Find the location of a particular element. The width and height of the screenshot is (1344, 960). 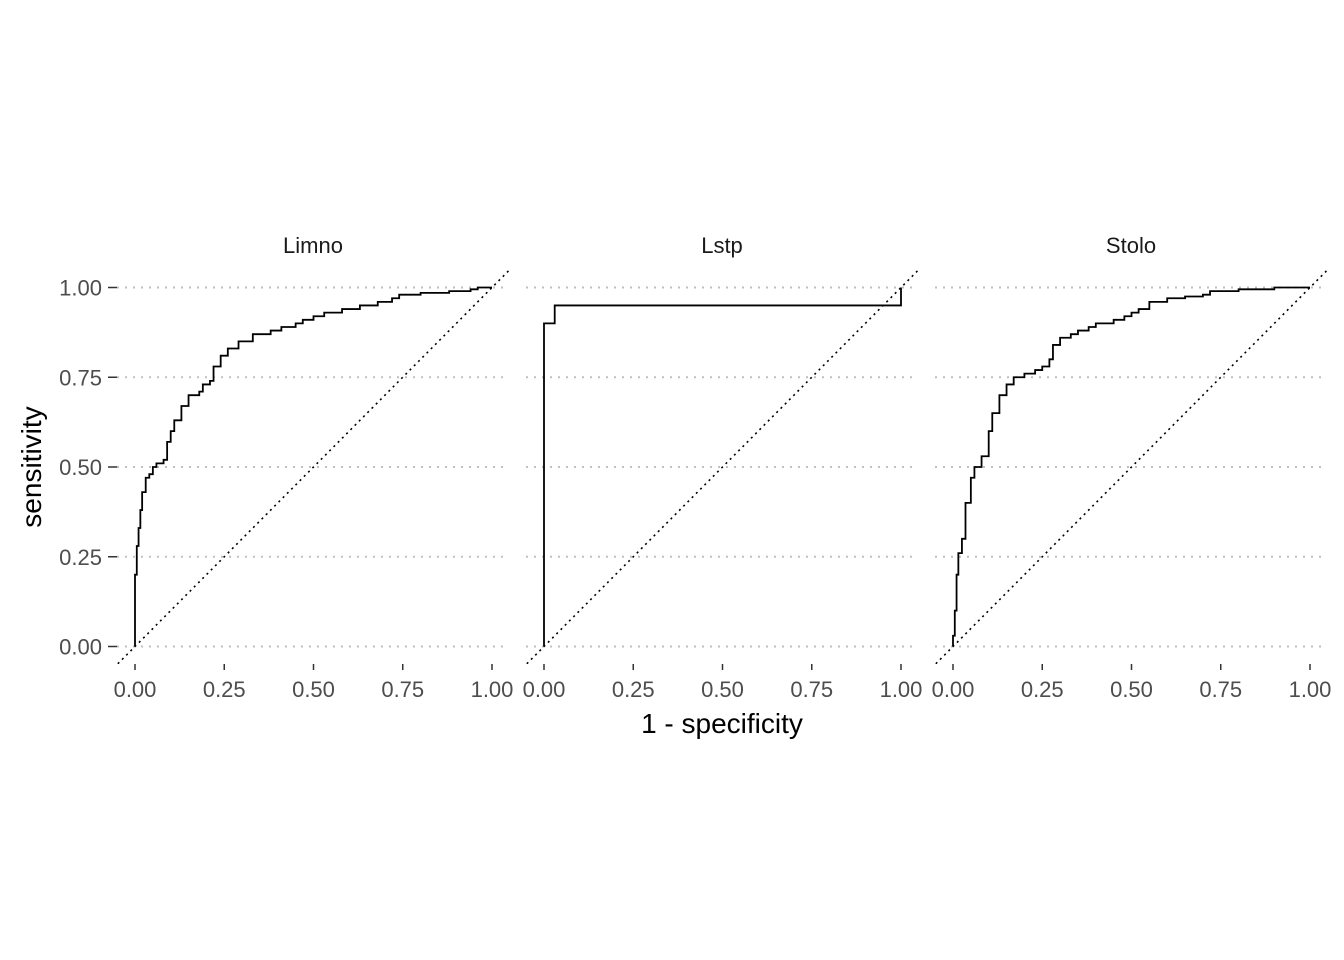

y-axis-title: sensitivity is located at coordinates (31, 466).